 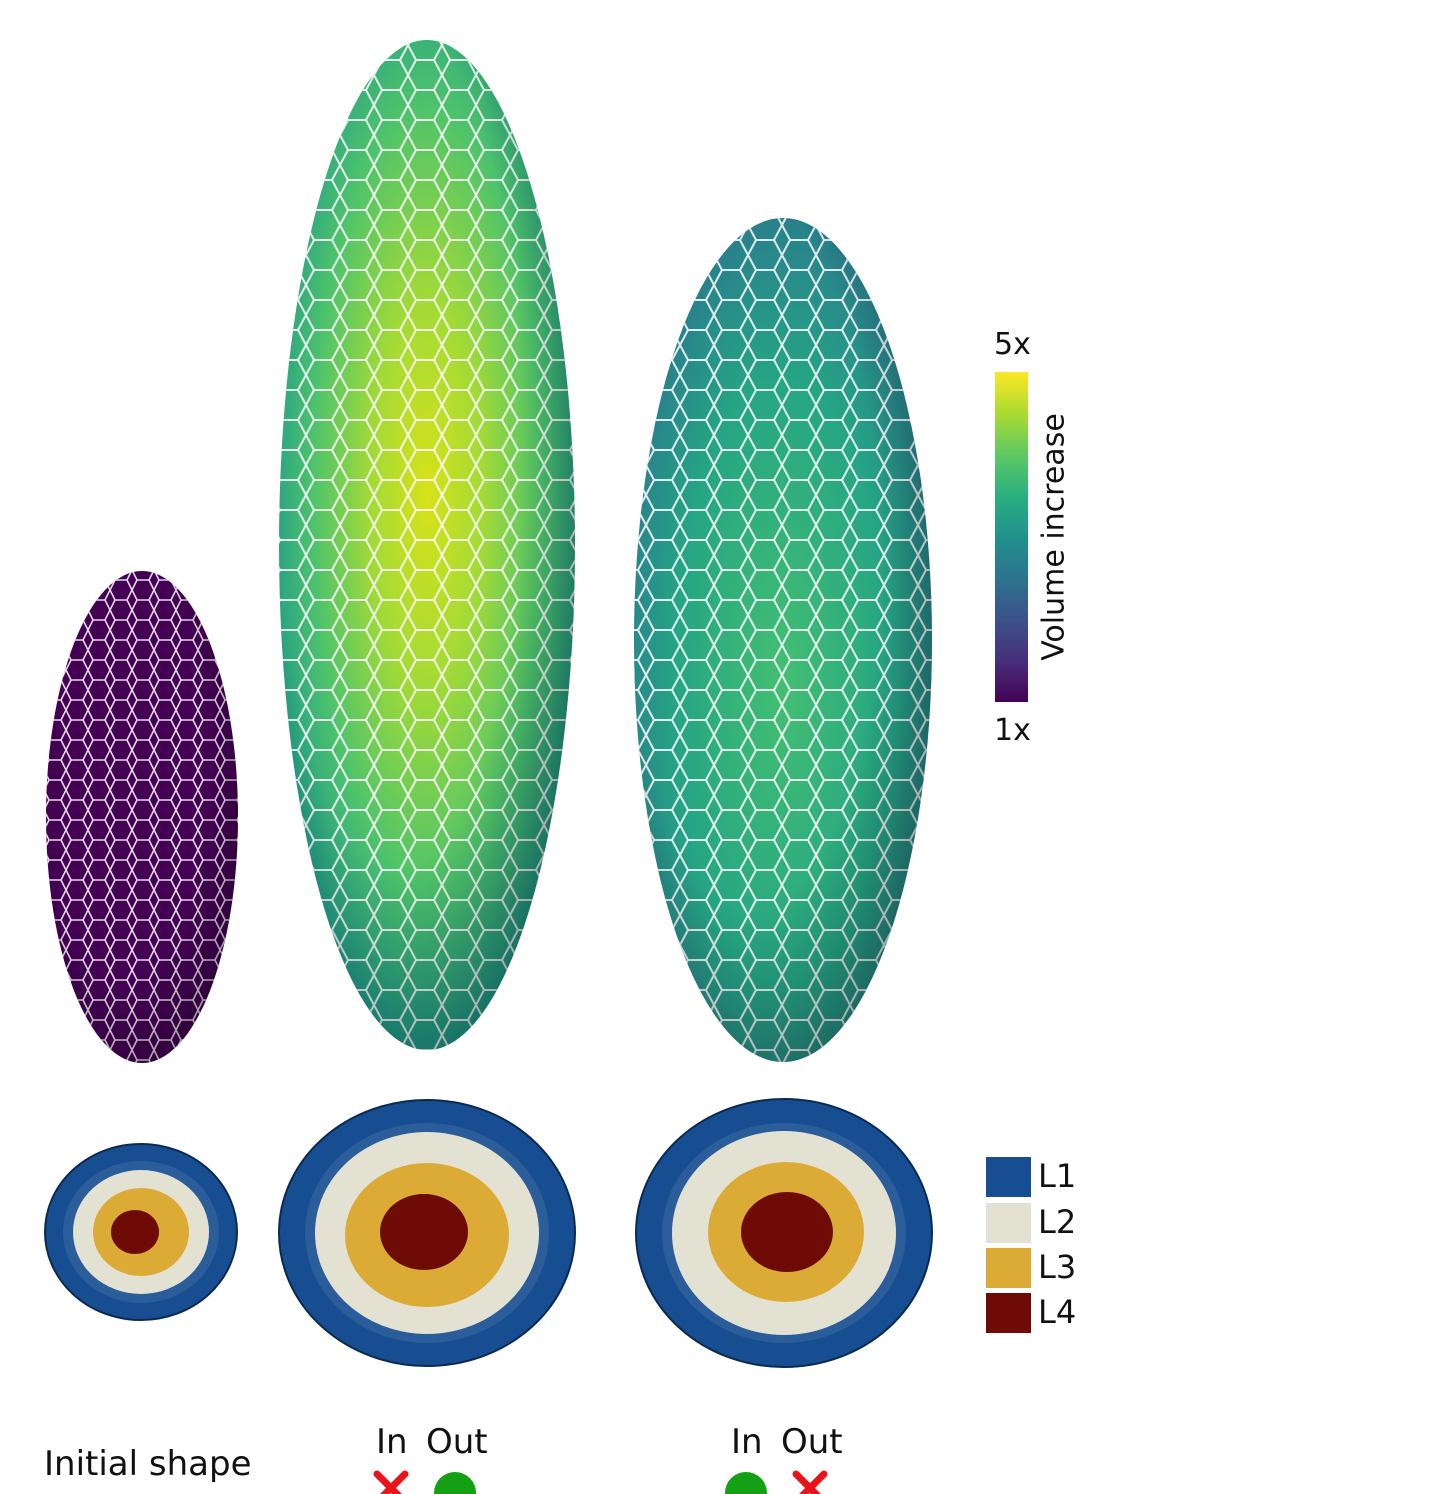 I want to click on panel2-in-cross-icon, so click(x=391, y=1481).